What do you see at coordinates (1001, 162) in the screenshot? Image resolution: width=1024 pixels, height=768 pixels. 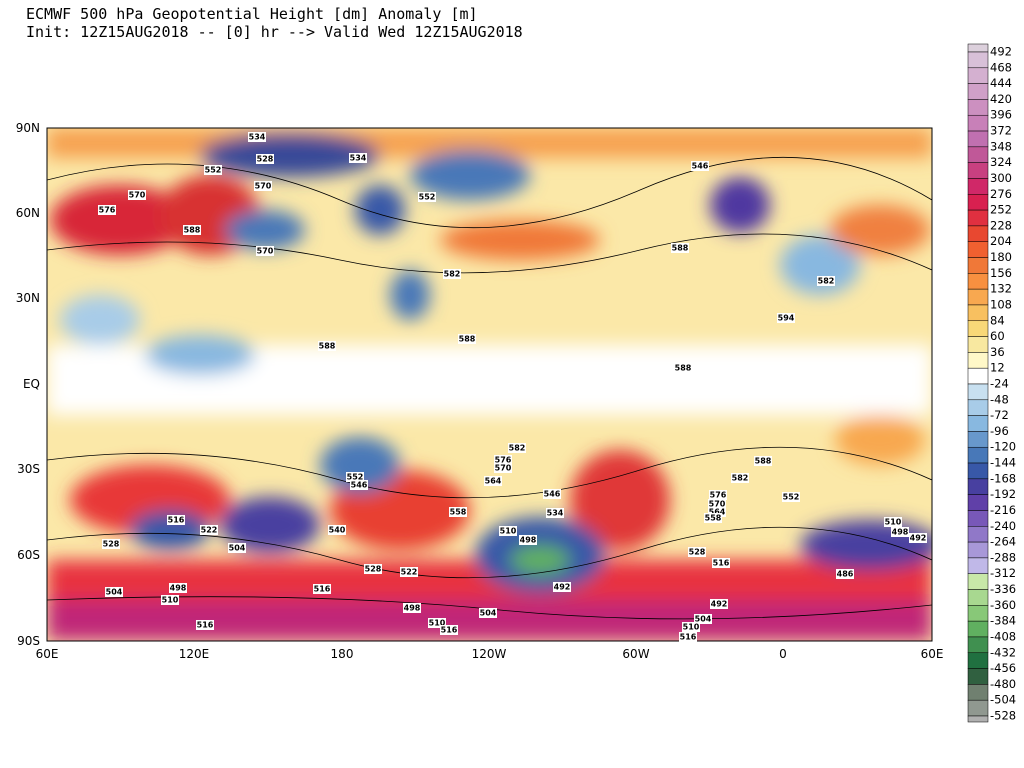 I see `colorbar-label: 324` at bounding box center [1001, 162].